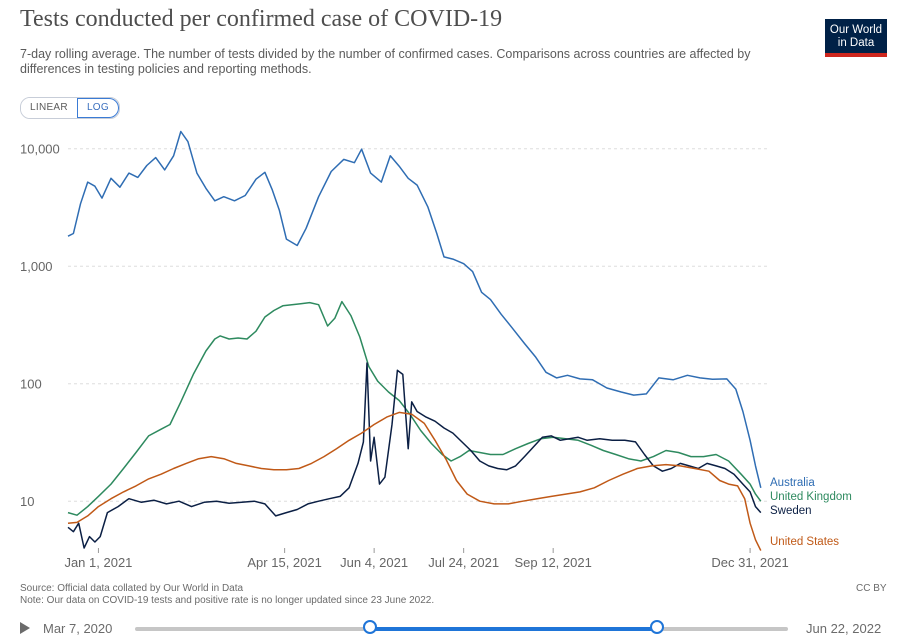 The image size is (908, 644). I want to click on y-tick-label: 10,000, so click(40, 149).